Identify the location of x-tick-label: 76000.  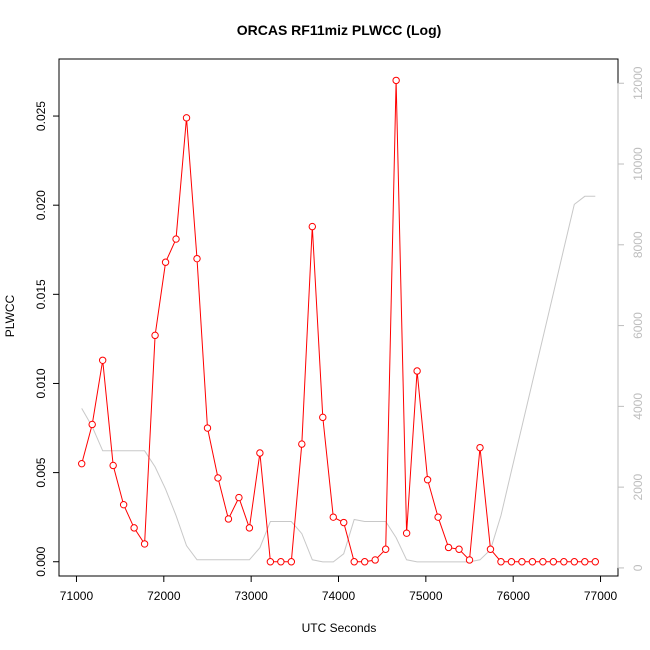
(514, 596).